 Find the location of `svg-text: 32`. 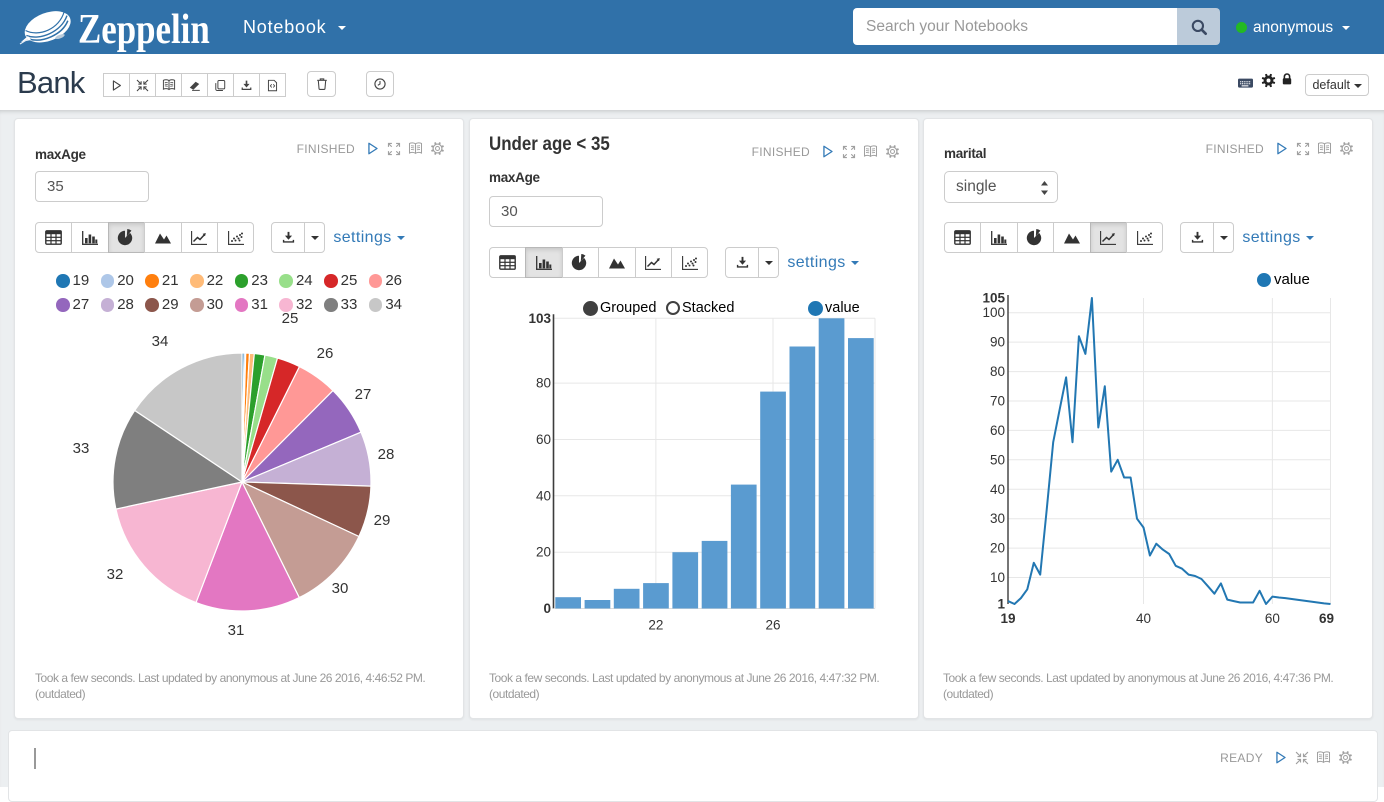

svg-text: 32 is located at coordinates (115, 574).